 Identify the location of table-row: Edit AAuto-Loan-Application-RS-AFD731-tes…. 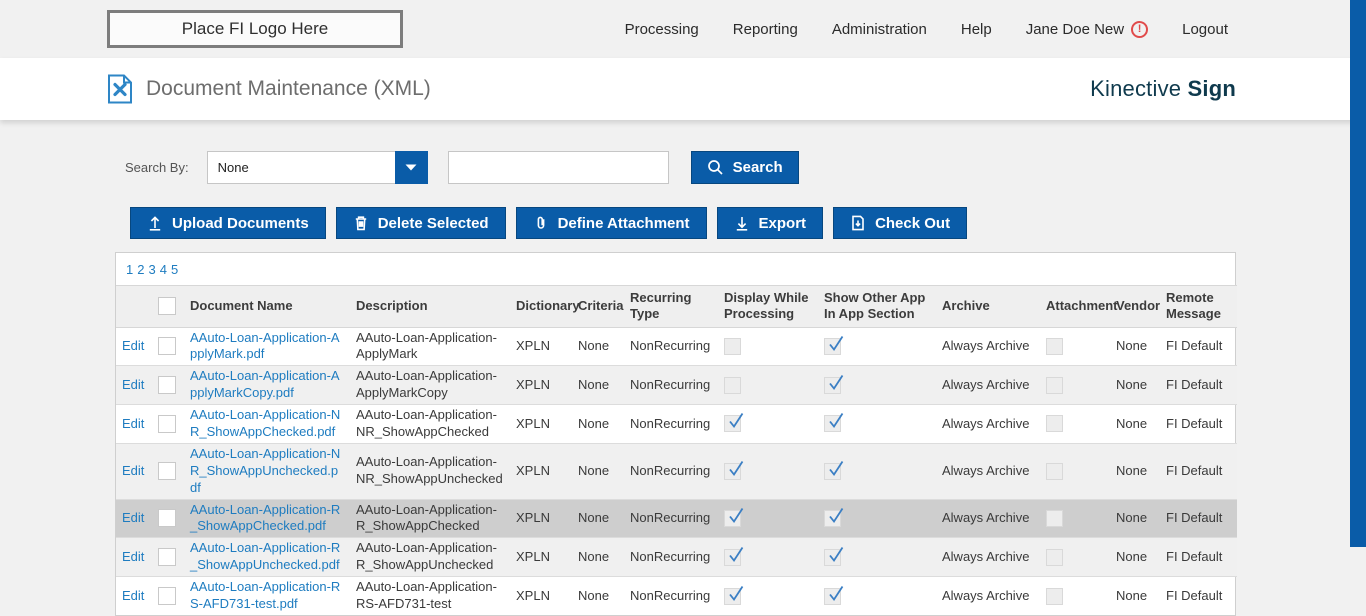
(676, 595).